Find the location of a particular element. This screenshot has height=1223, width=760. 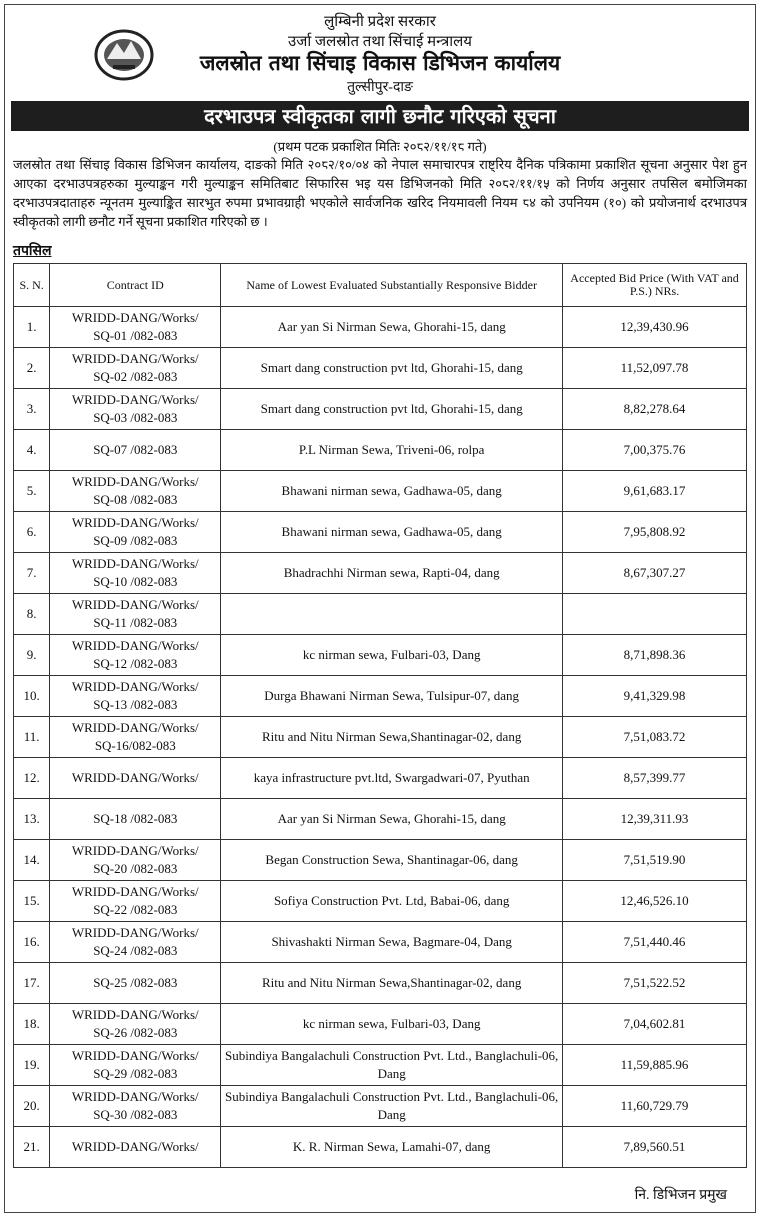

contract-line: SQ-11 /082-083 is located at coordinates (135, 622).